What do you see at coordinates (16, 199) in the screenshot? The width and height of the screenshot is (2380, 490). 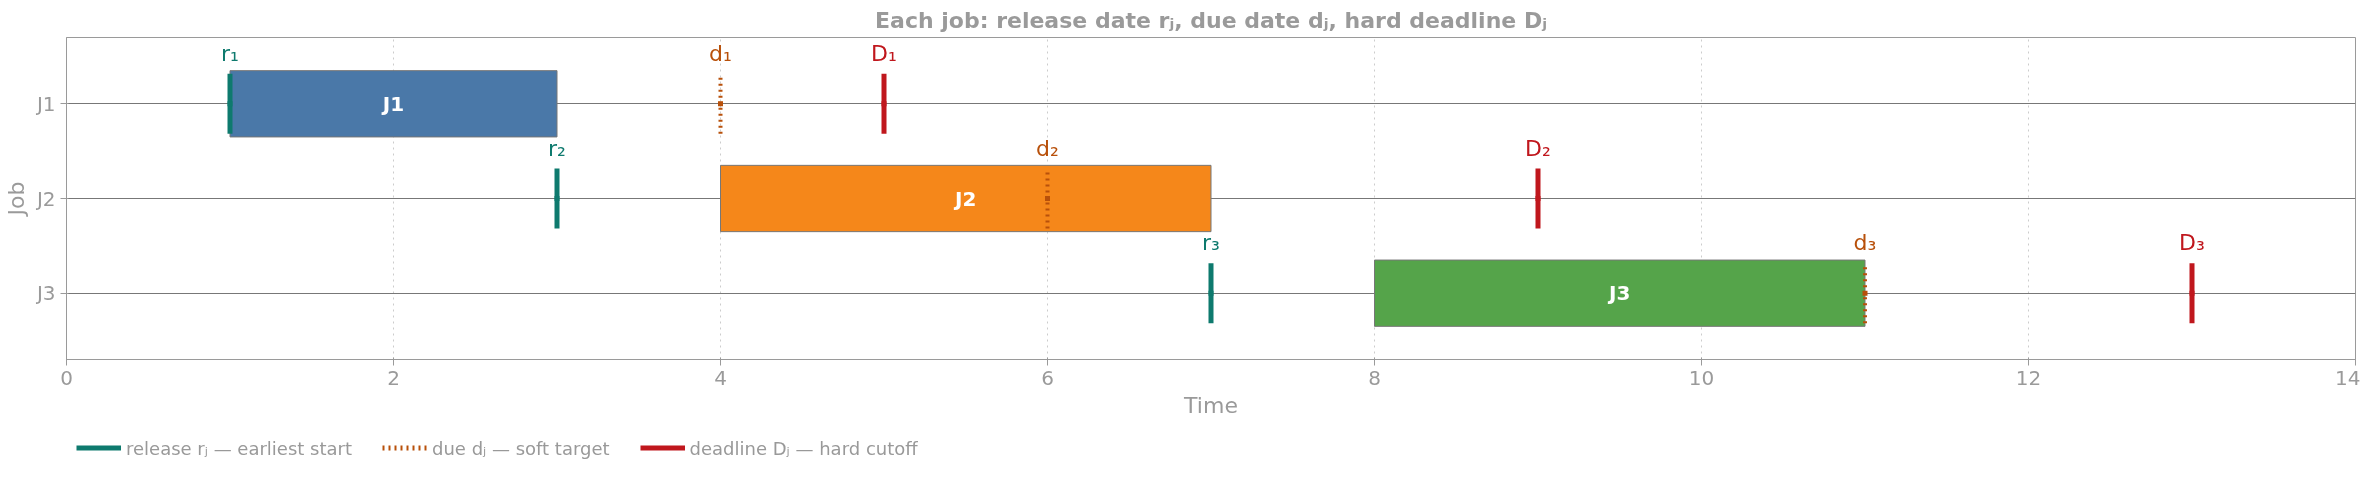 I see `y-axis-title: Job` at bounding box center [16, 199].